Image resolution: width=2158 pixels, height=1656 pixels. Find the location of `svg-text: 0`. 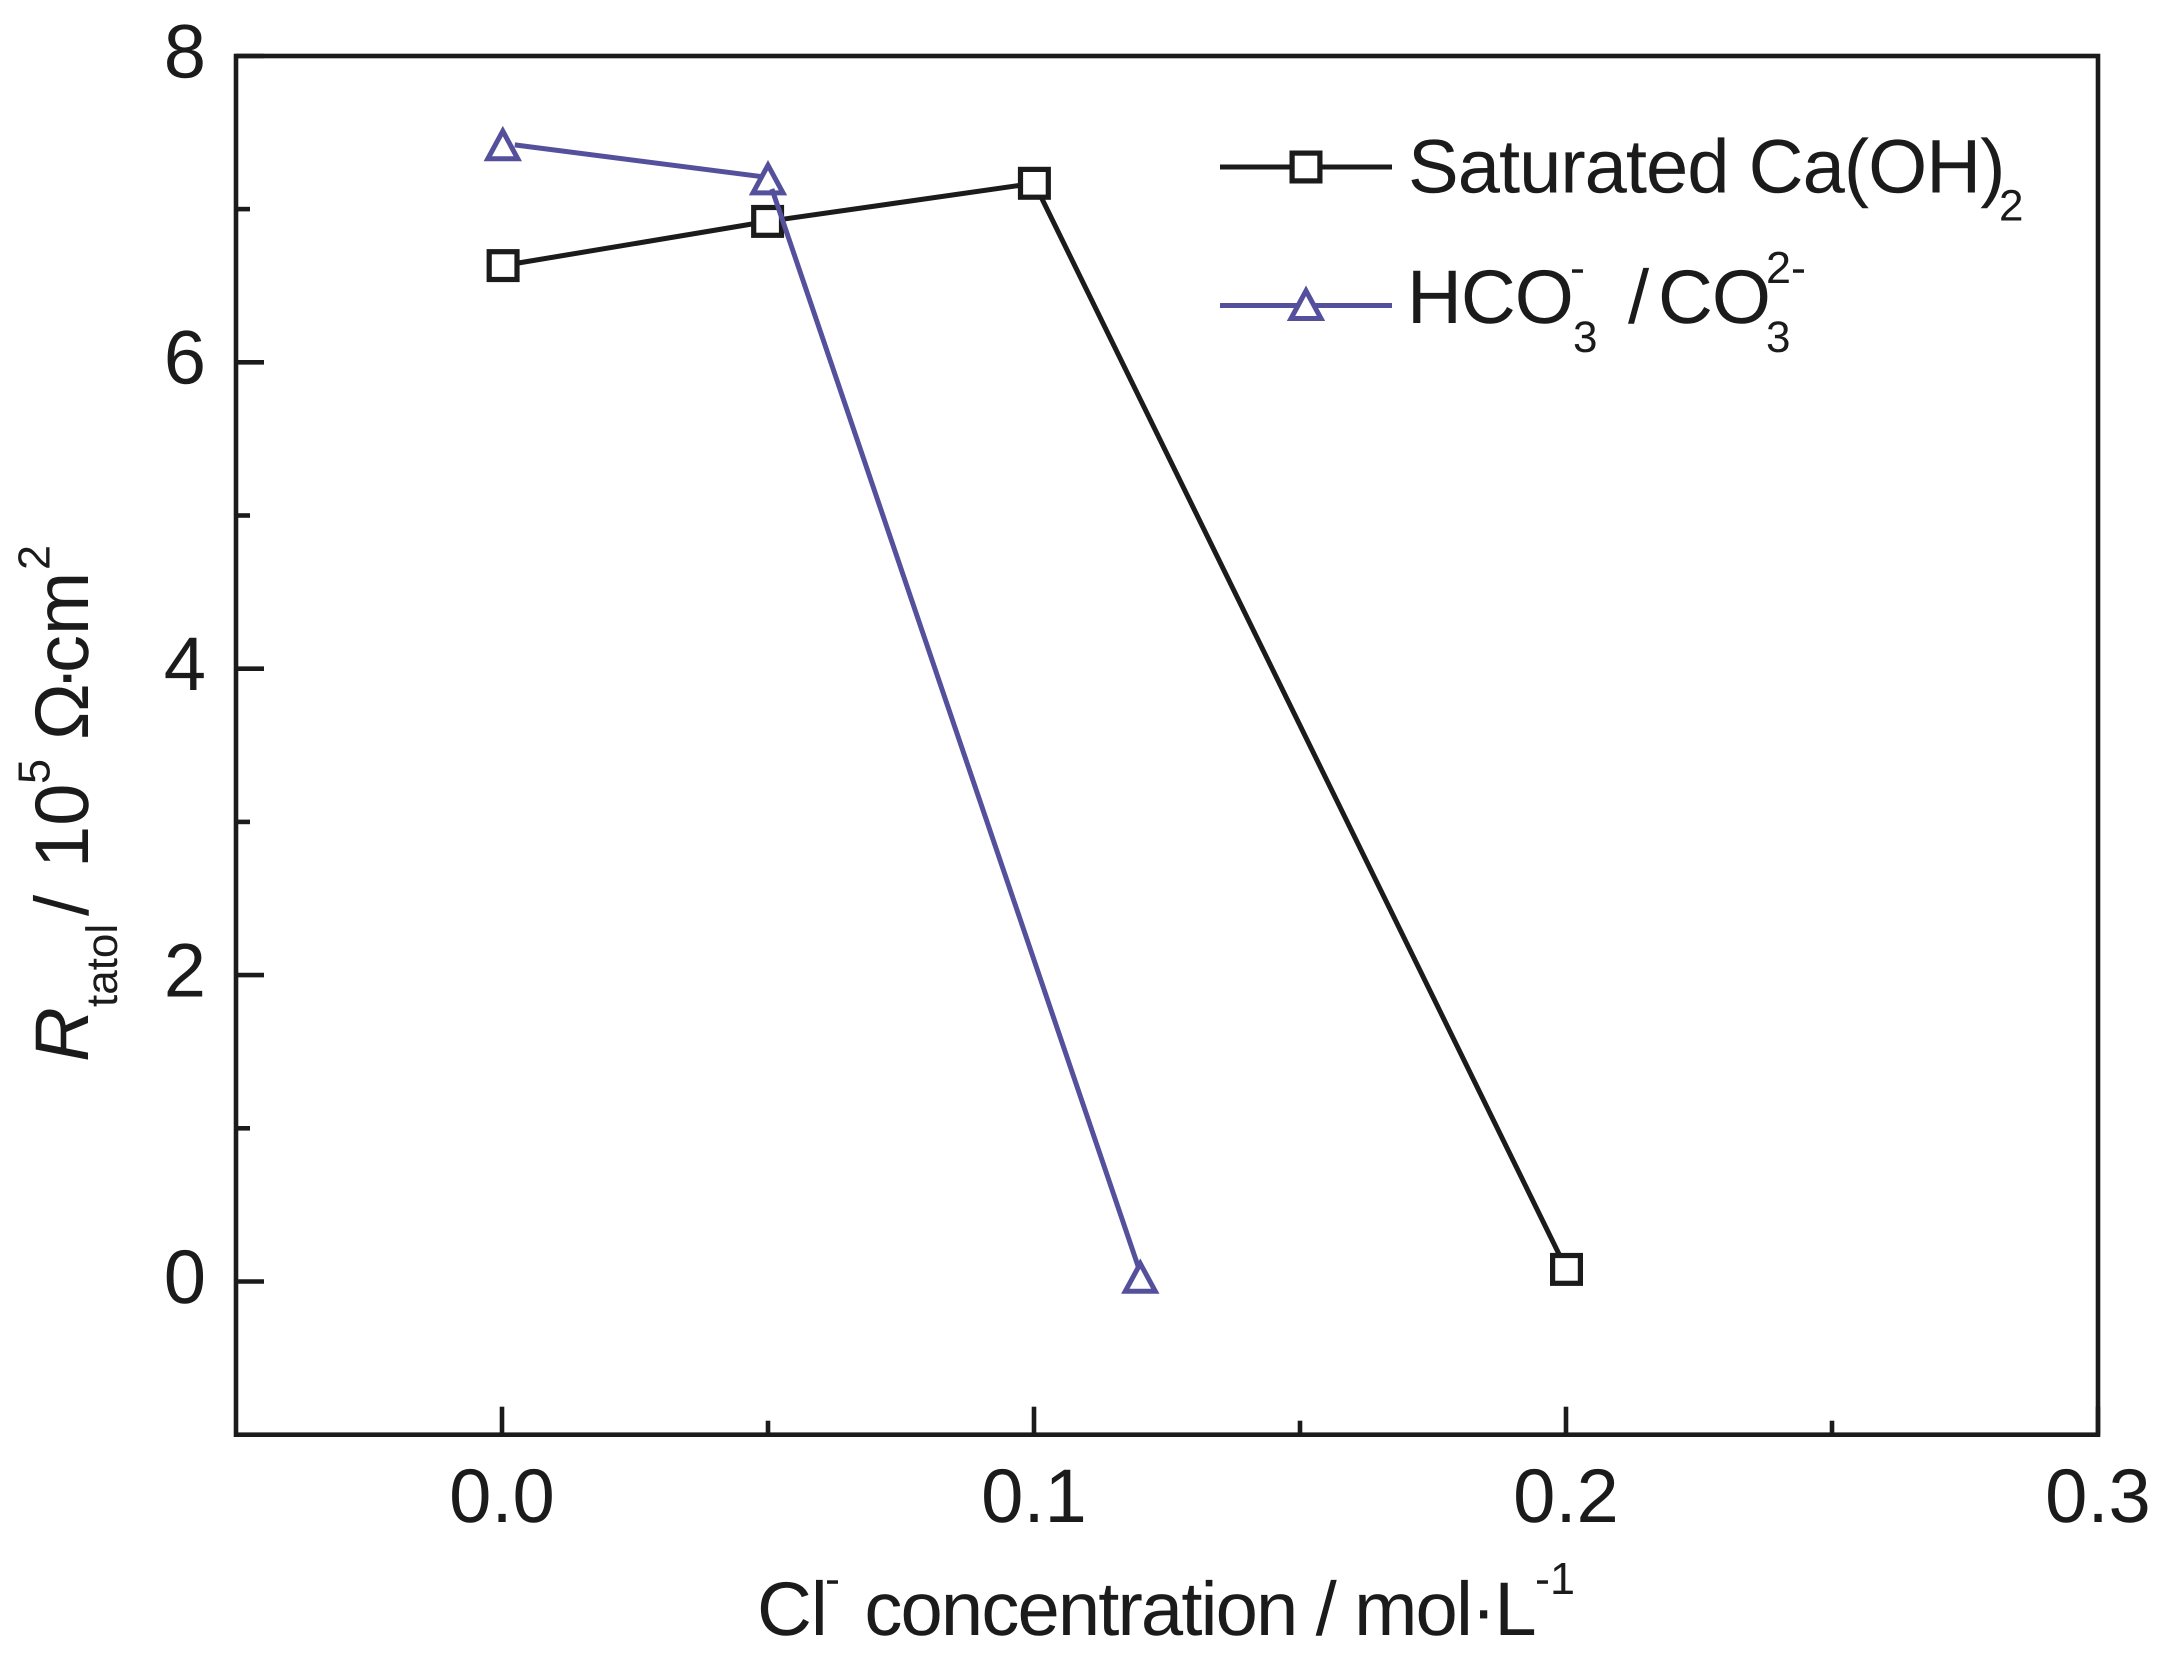

svg-text: 0 is located at coordinates (185, 1277).